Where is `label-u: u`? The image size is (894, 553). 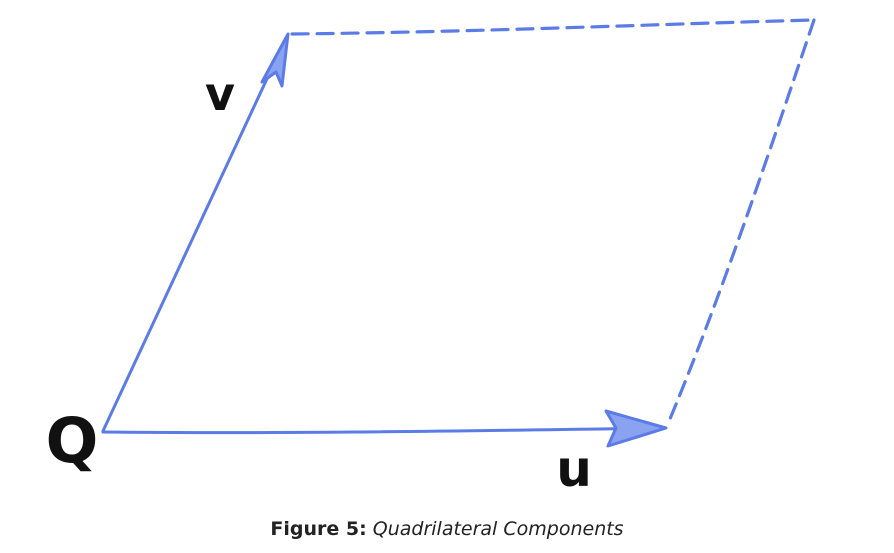 label-u: u is located at coordinates (574, 469).